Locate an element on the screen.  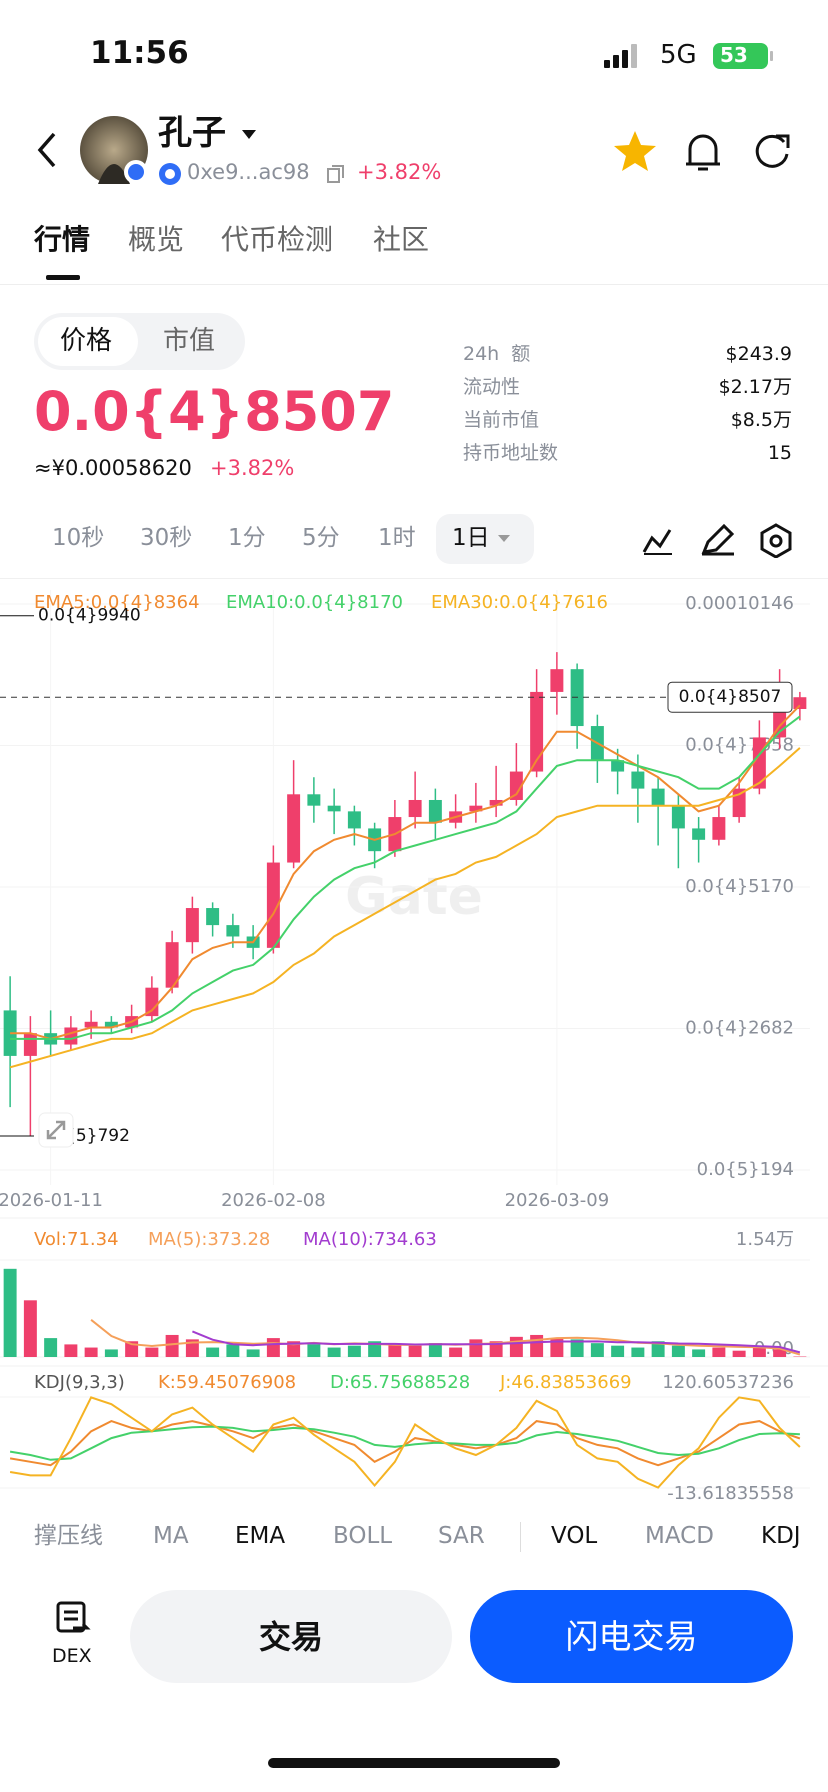
toggle-option: 价格 is located at coordinates (86, 341).